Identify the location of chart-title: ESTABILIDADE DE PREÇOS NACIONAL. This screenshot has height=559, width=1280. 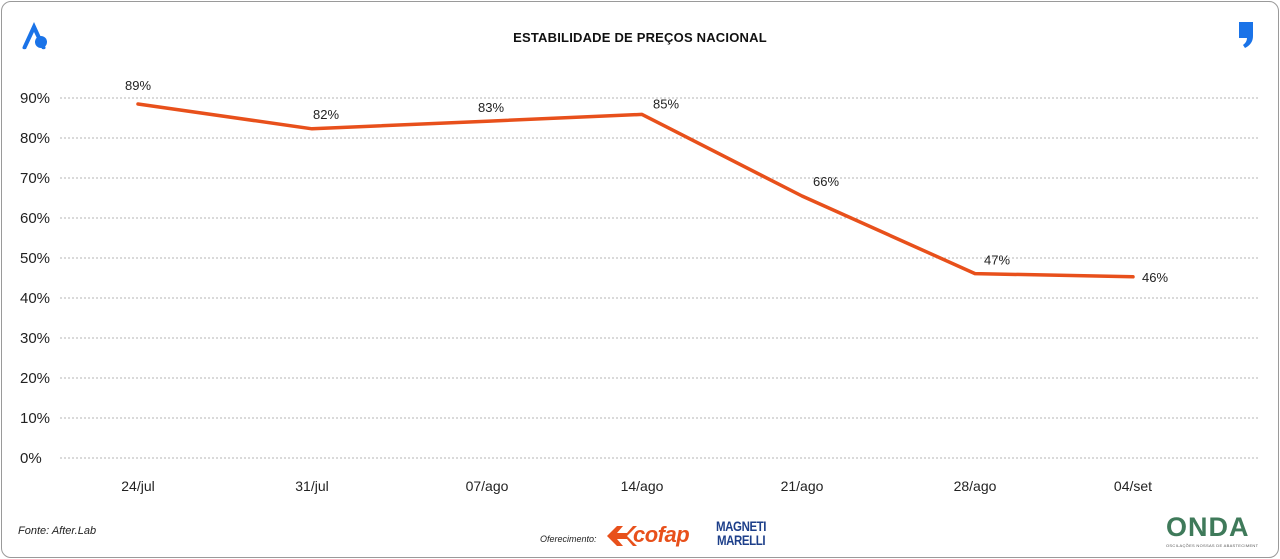
(640, 37).